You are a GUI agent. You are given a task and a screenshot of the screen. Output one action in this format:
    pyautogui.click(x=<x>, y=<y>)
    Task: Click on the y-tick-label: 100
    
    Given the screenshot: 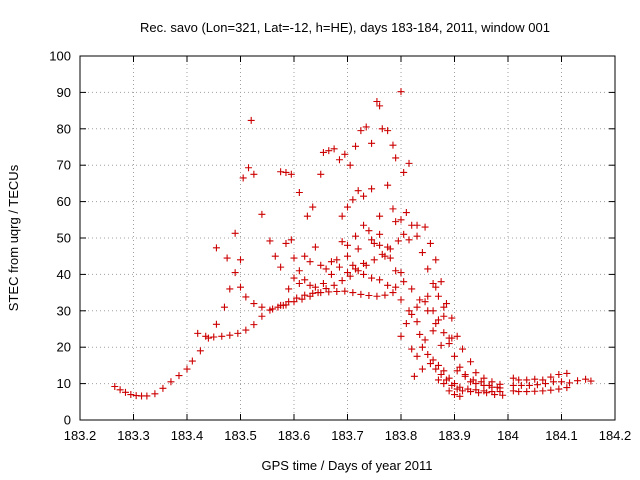 What is the action you would take?
    pyautogui.click(x=60, y=56)
    